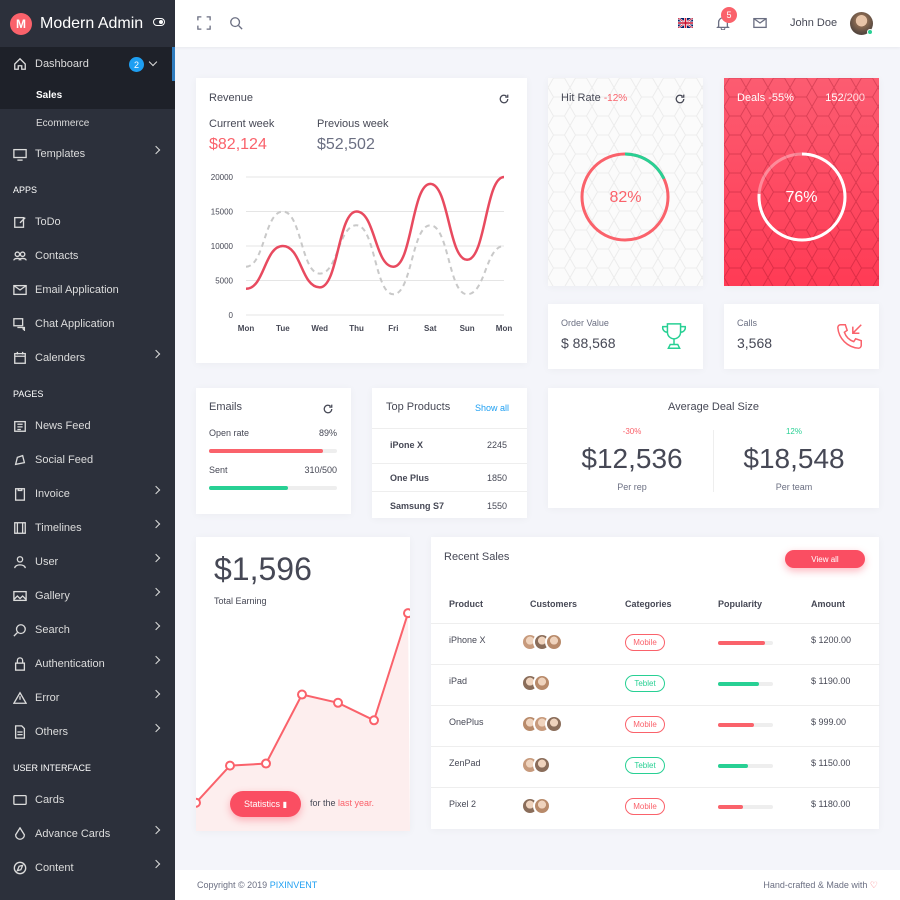  Describe the element at coordinates (87, 23) in the screenshot. I see `brand: M Modern Admin` at that location.